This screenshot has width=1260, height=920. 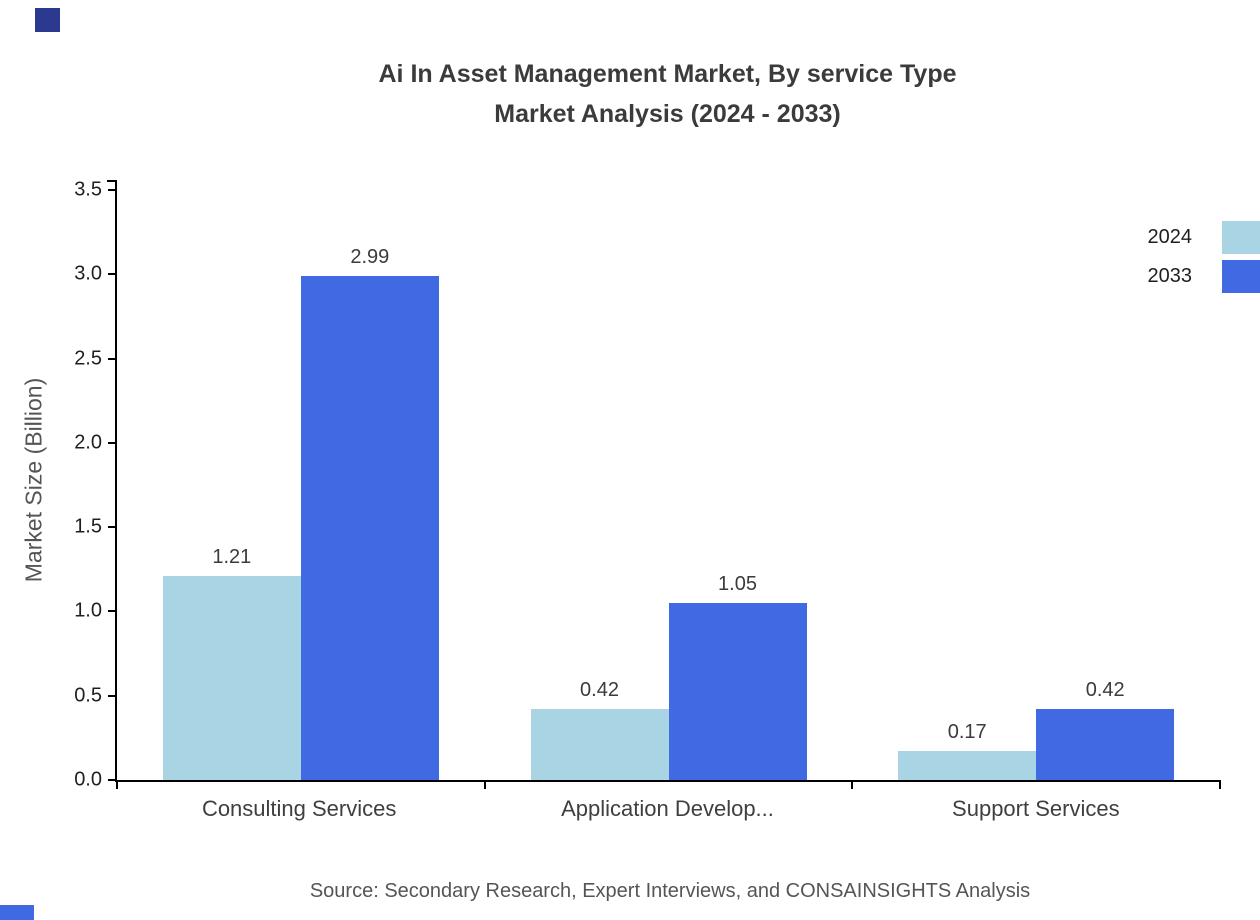 I want to click on bar-value-label: 2.99, so click(x=370, y=256).